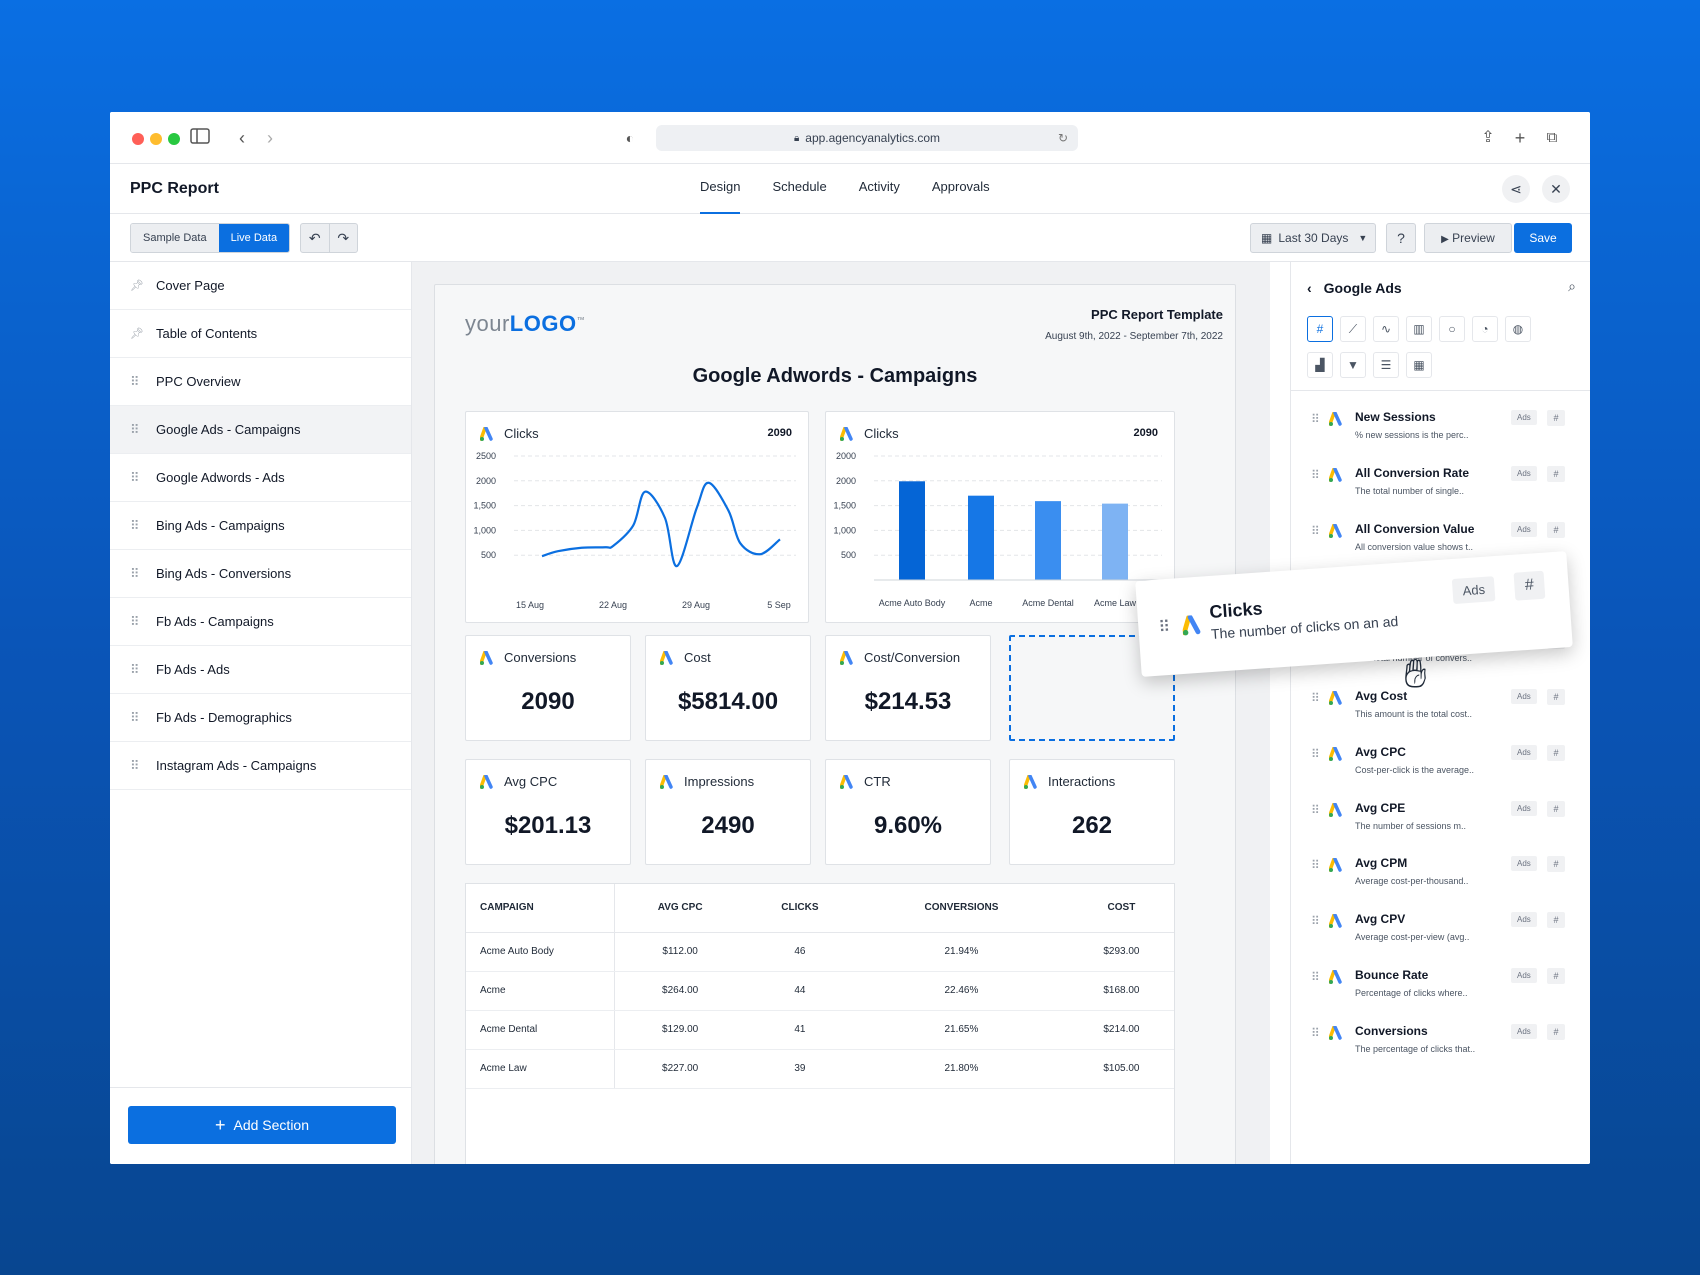 Image resolution: width=1700 pixels, height=1275 pixels. What do you see at coordinates (260, 286) in the screenshot?
I see `sidebar-item: 📌︎ Cover Page` at bounding box center [260, 286].